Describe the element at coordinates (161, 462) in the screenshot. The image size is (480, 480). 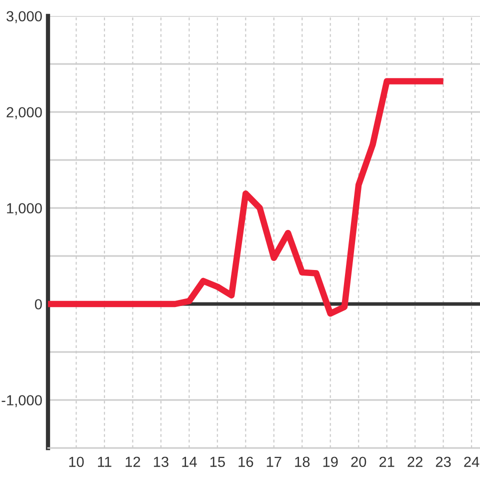
I see `x-tick-label: 13` at that location.